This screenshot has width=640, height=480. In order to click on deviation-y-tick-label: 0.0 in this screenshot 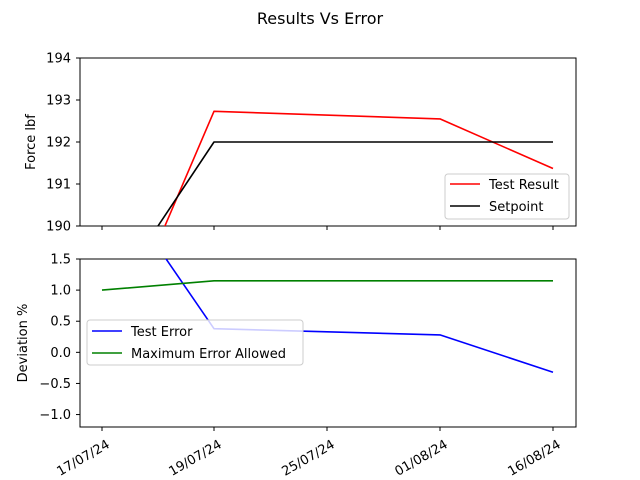, I will do `click(60, 353)`.